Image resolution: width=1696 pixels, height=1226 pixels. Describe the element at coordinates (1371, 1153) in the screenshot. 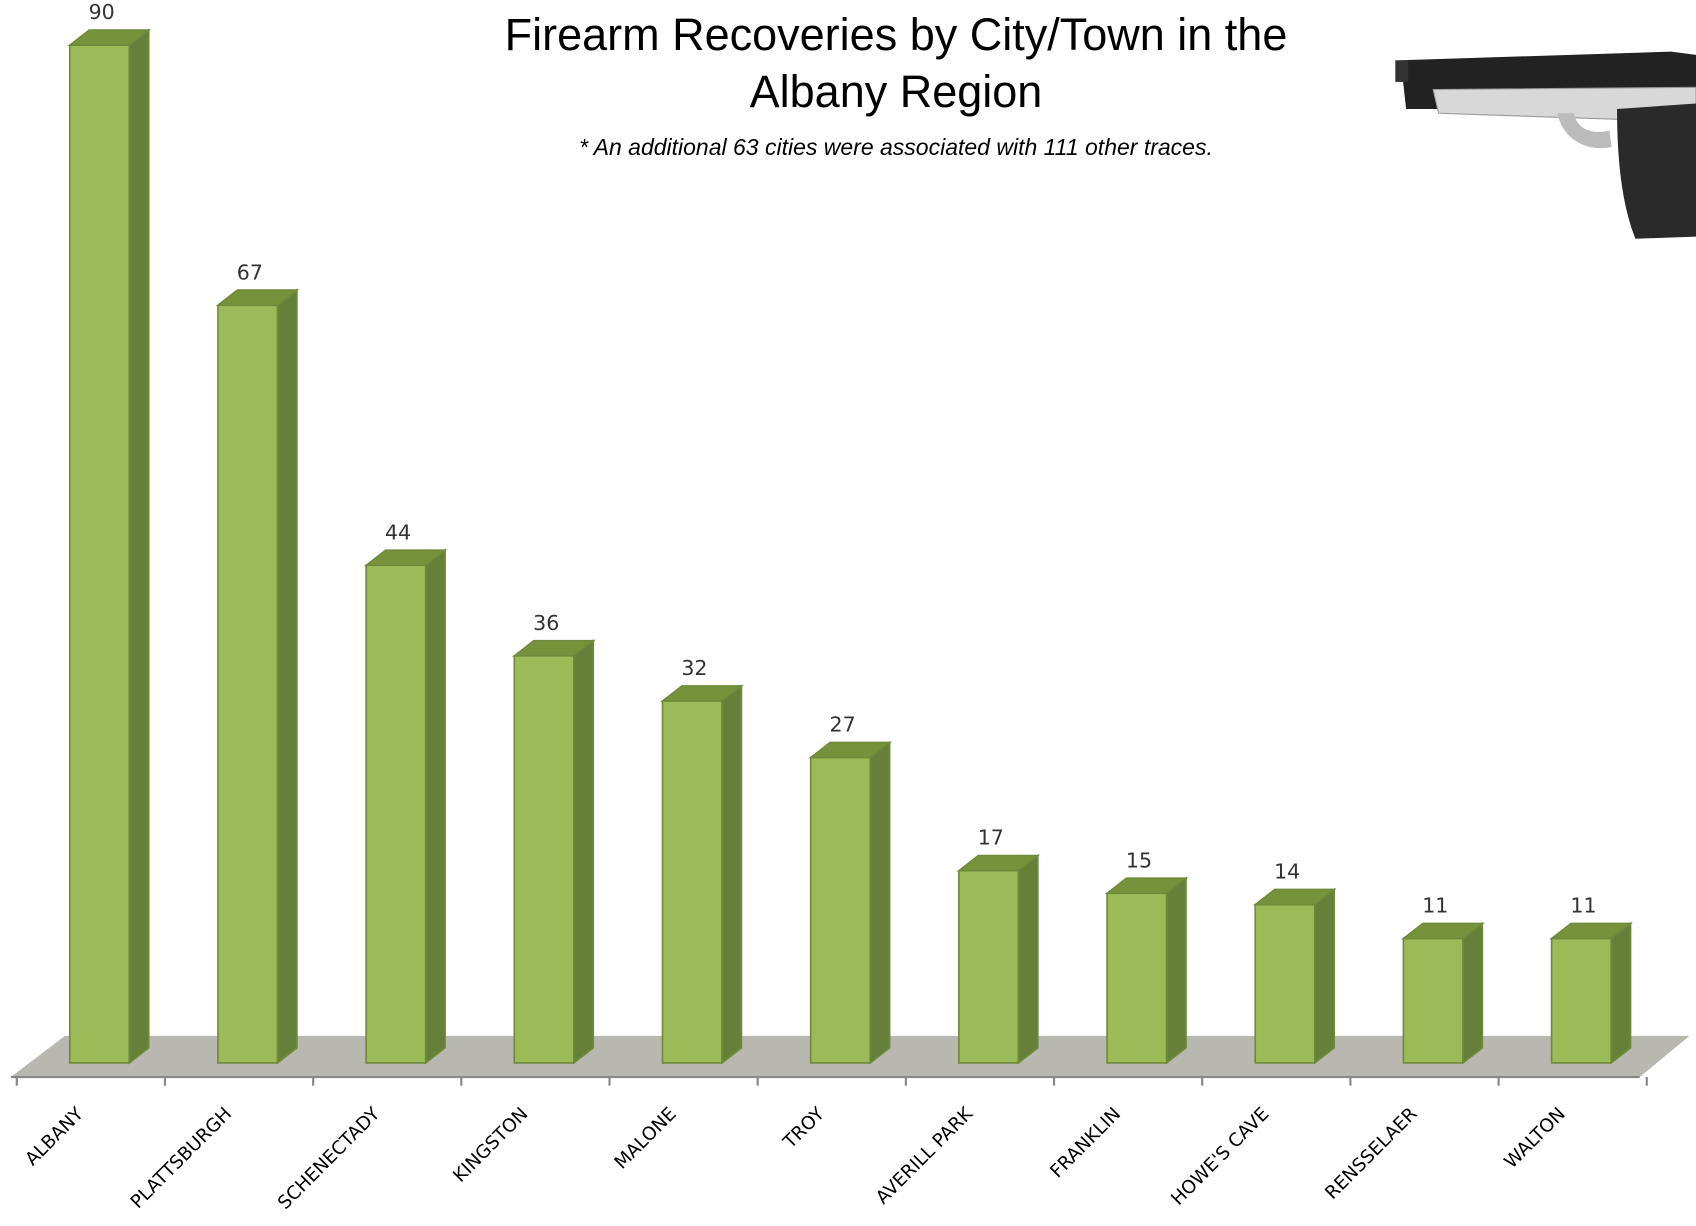

I see `x-tick-label: RENSSELAER` at that location.